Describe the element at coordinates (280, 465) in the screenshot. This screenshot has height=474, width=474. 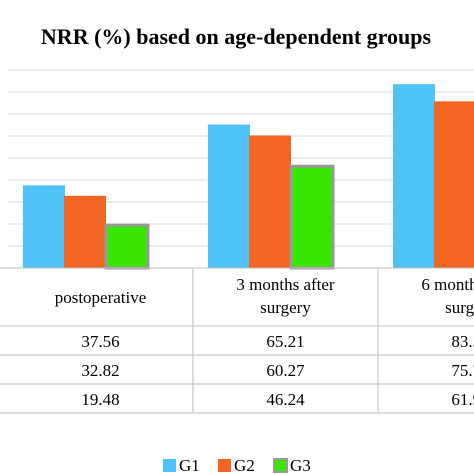
I see `legend-swatch-g3` at that location.